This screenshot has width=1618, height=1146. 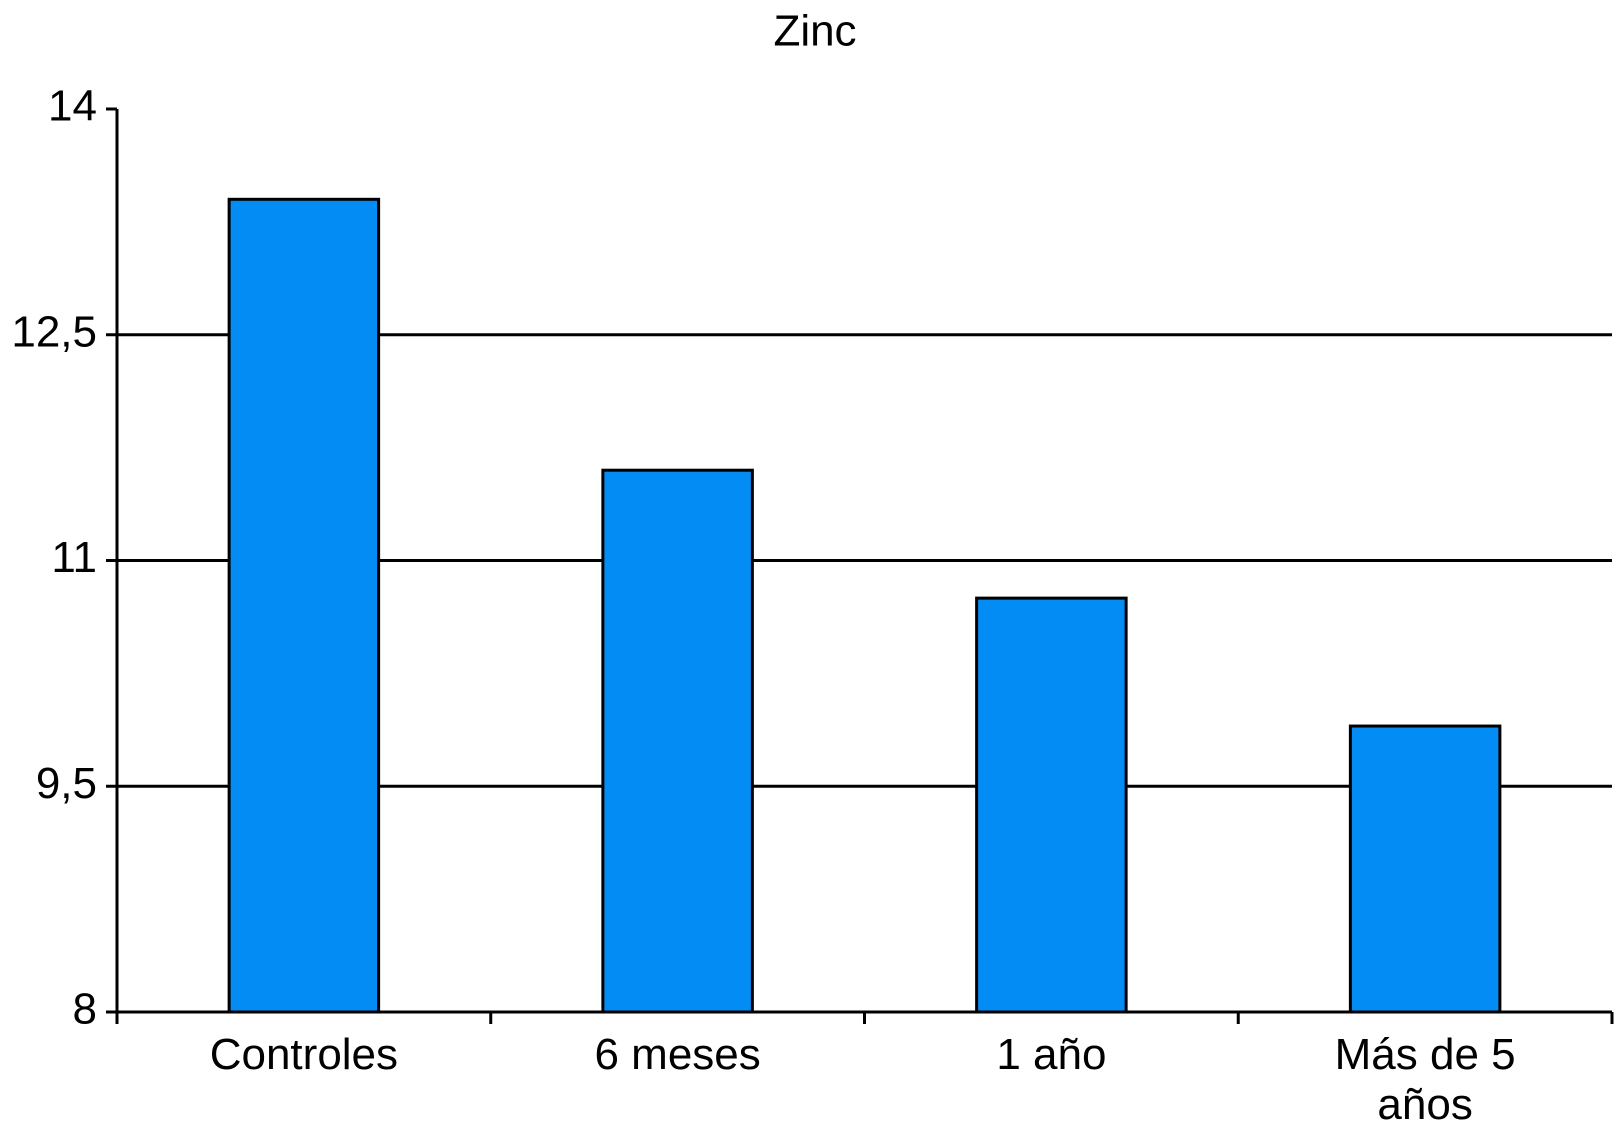 I want to click on x-tick-label: 6 meses, so click(x=677, y=1054).